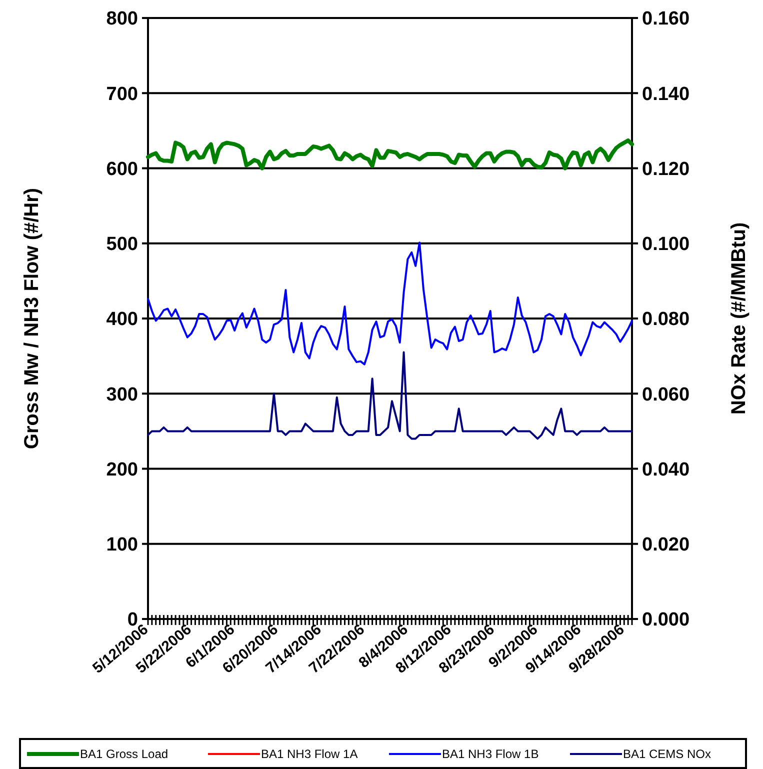  What do you see at coordinates (666, 620) in the screenshot?
I see `y2-tick-label: 0.000` at bounding box center [666, 620].